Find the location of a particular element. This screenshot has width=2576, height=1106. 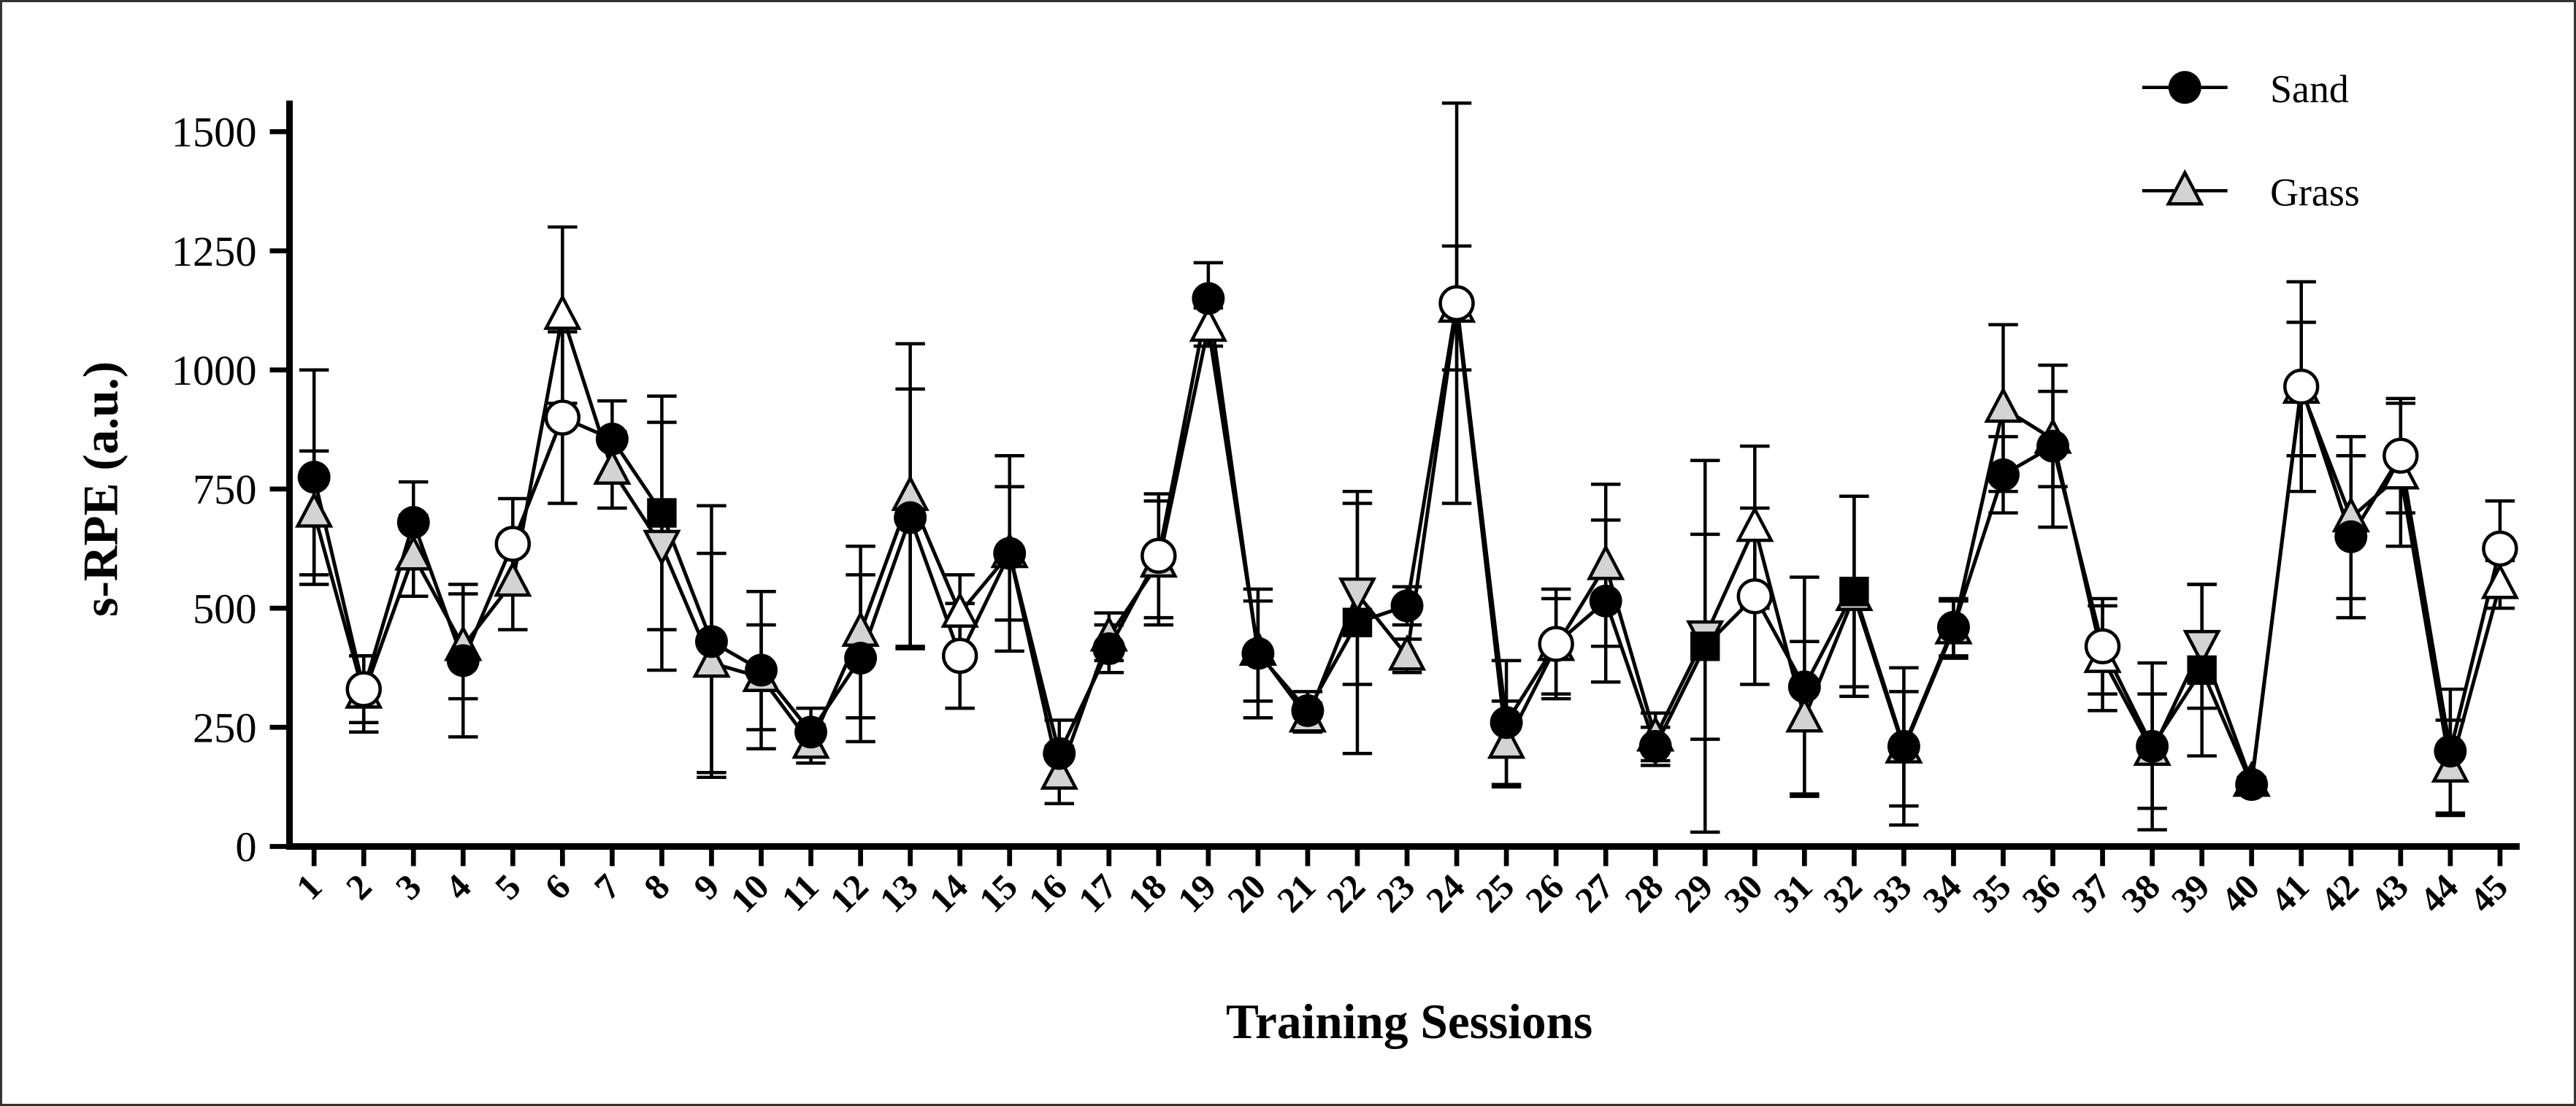

y-axis-title: s-RPE (a.u.) is located at coordinates (101, 489).